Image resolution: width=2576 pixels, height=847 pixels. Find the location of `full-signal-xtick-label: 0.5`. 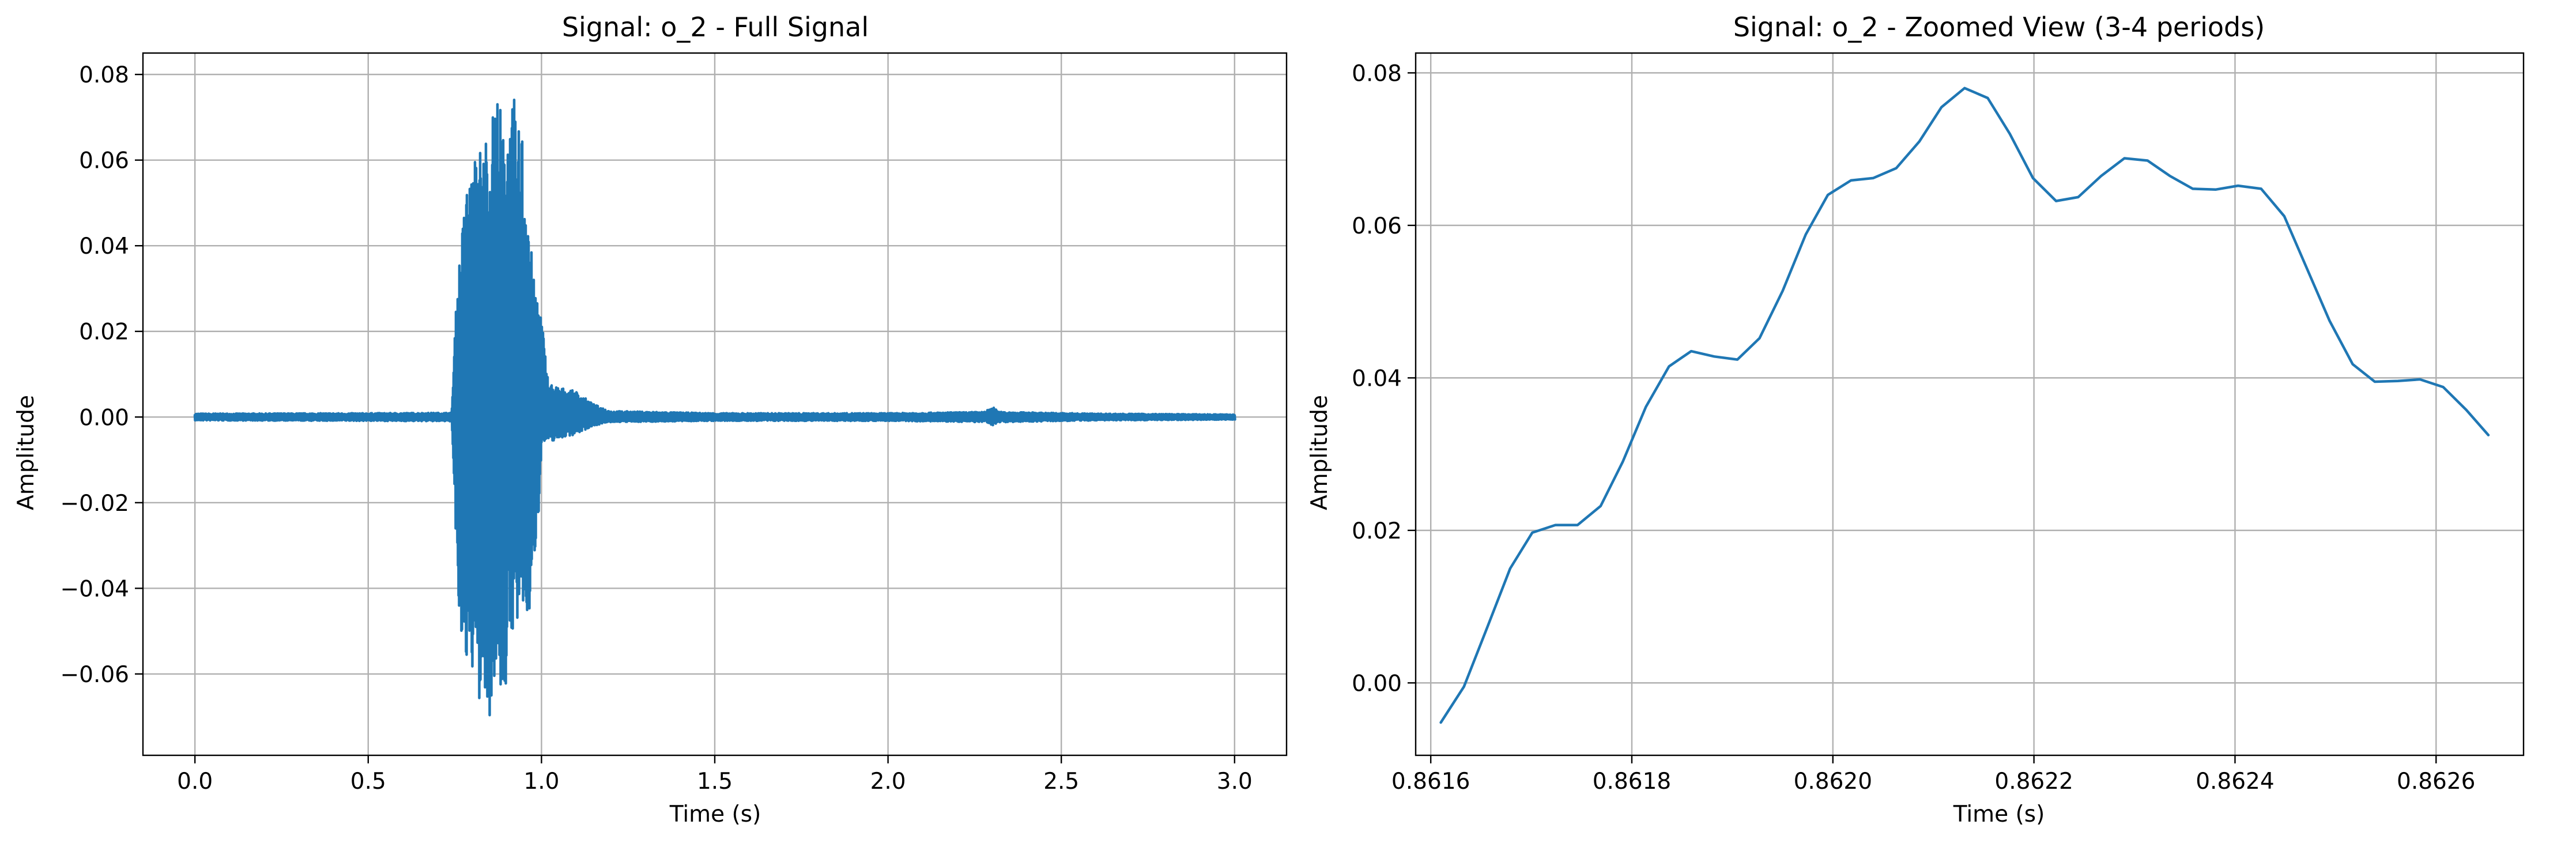

full-signal-xtick-label: 0.5 is located at coordinates (368, 782).